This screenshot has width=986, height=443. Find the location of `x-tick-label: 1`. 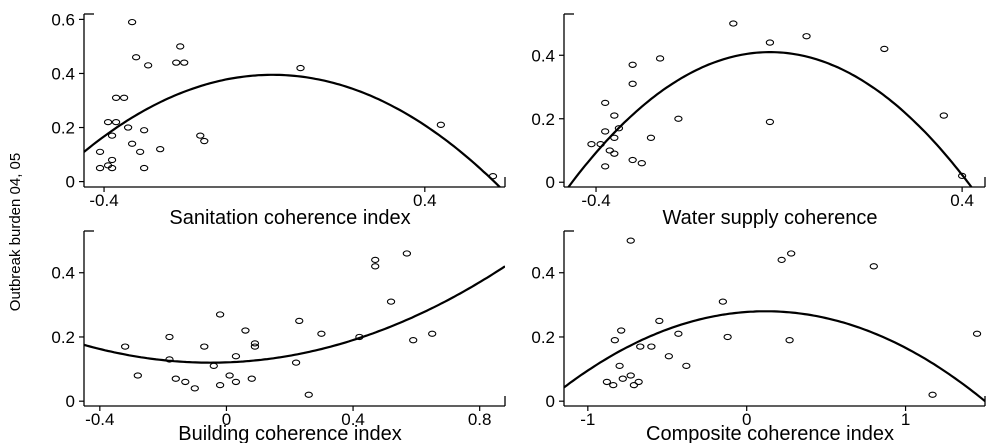

x-tick-label: 1 is located at coordinates (905, 419).